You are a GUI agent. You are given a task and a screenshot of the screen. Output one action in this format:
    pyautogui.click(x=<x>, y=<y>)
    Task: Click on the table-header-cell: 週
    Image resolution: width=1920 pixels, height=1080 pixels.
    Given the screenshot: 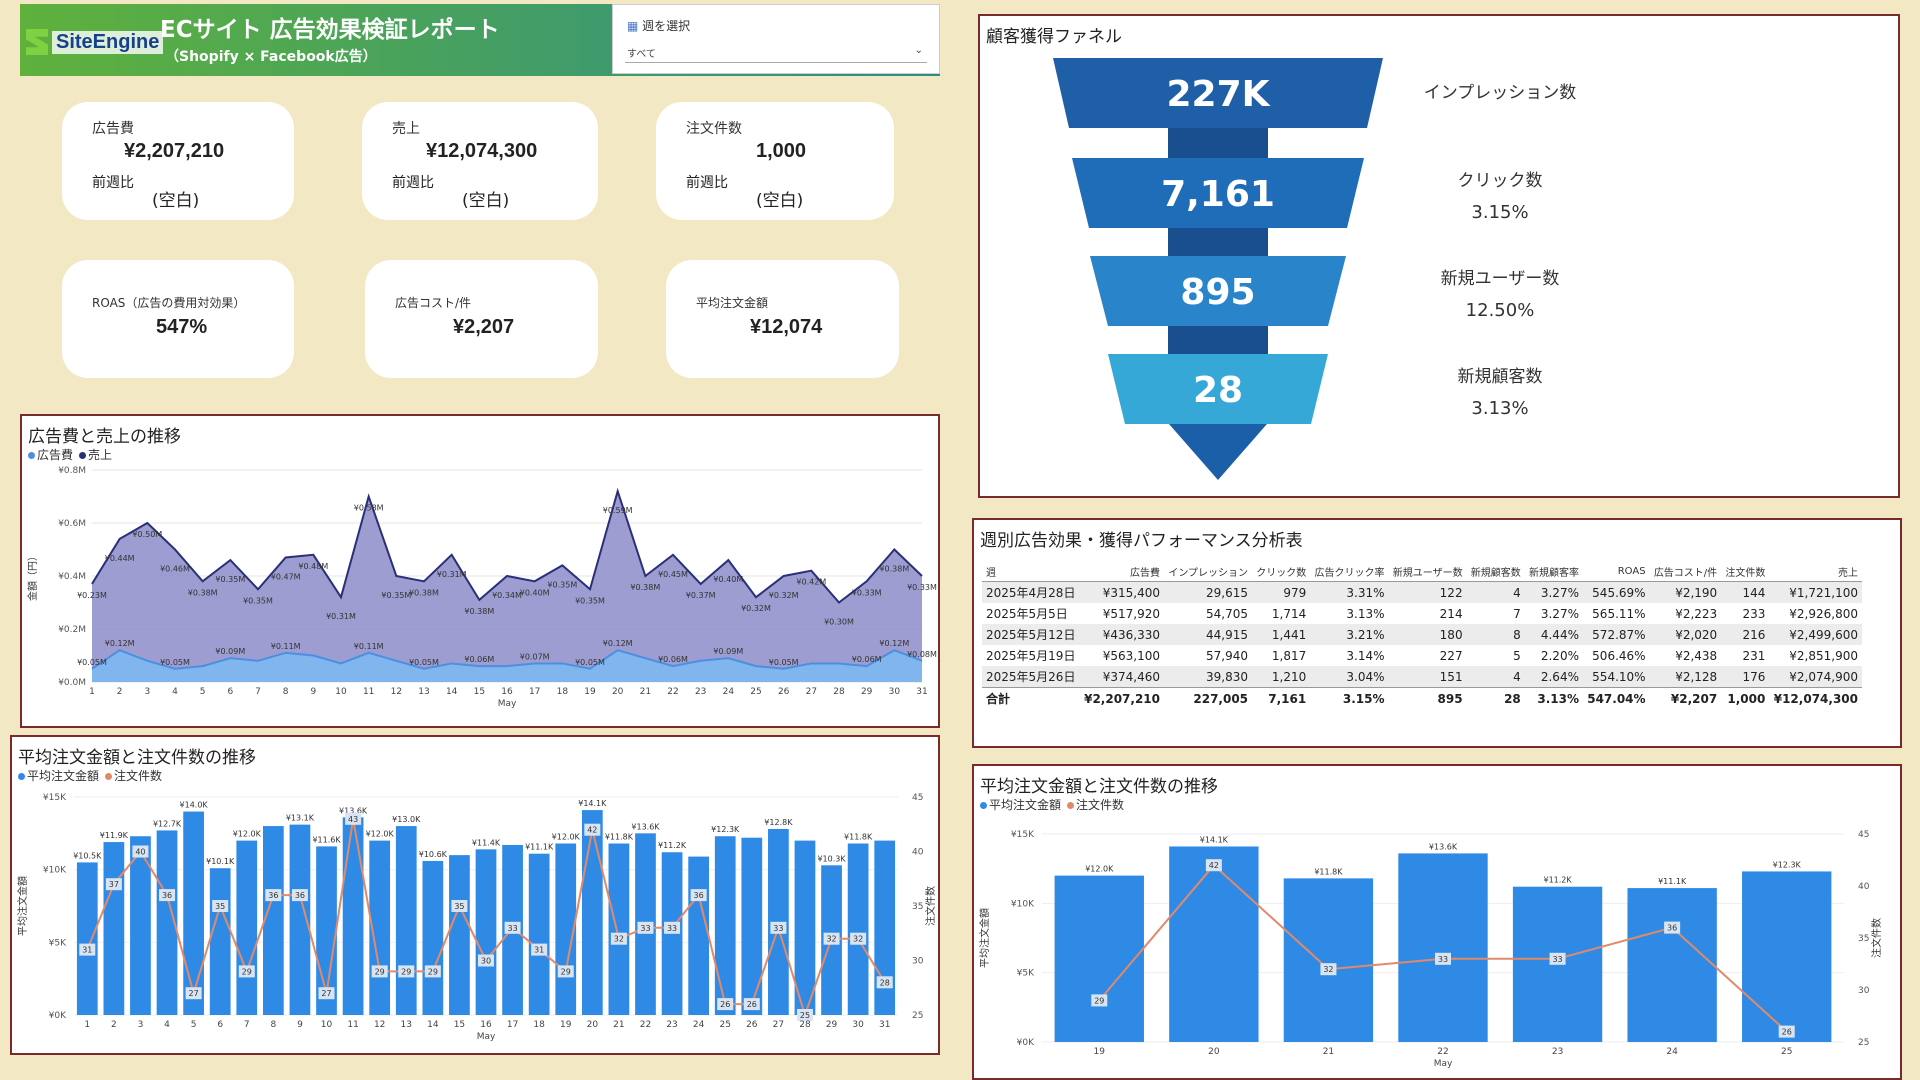 What is the action you would take?
    pyautogui.click(x=1031, y=572)
    